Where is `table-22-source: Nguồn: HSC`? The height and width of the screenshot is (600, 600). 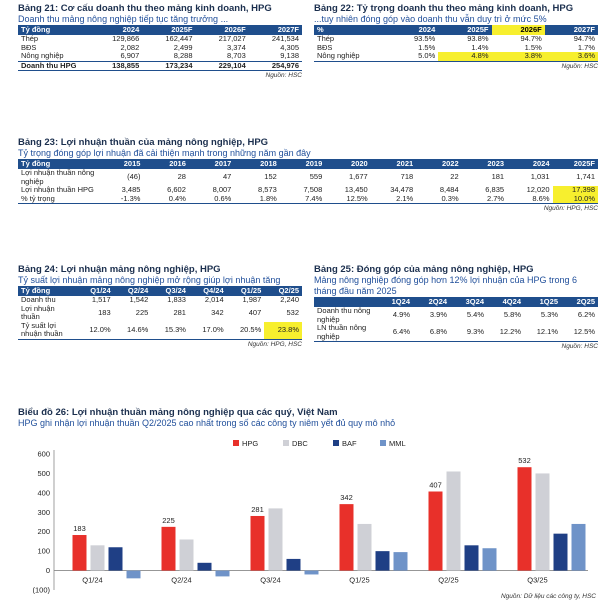 table-22-source: Nguồn: HSC is located at coordinates (580, 66).